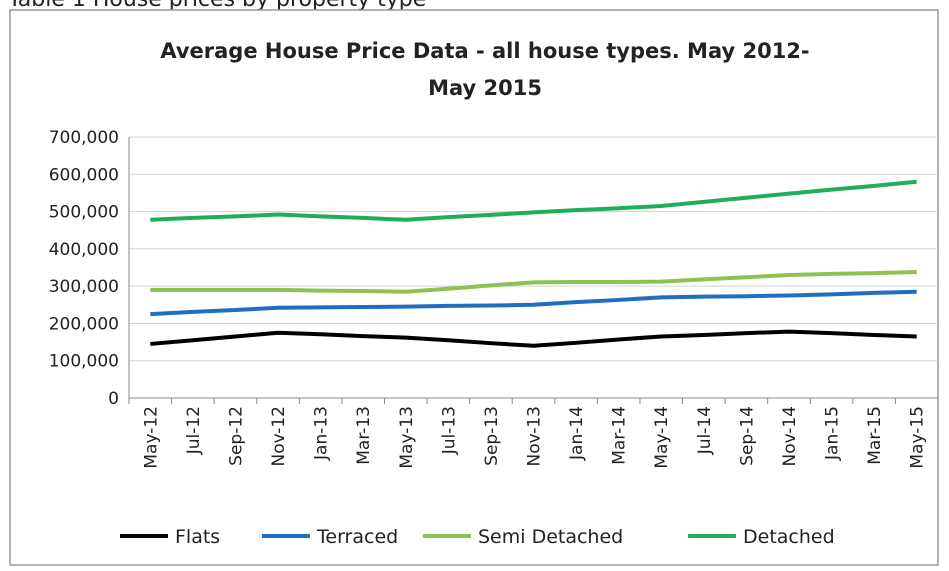  Describe the element at coordinates (151, 437) in the screenshot. I see `x-tick-label: May-12` at that location.